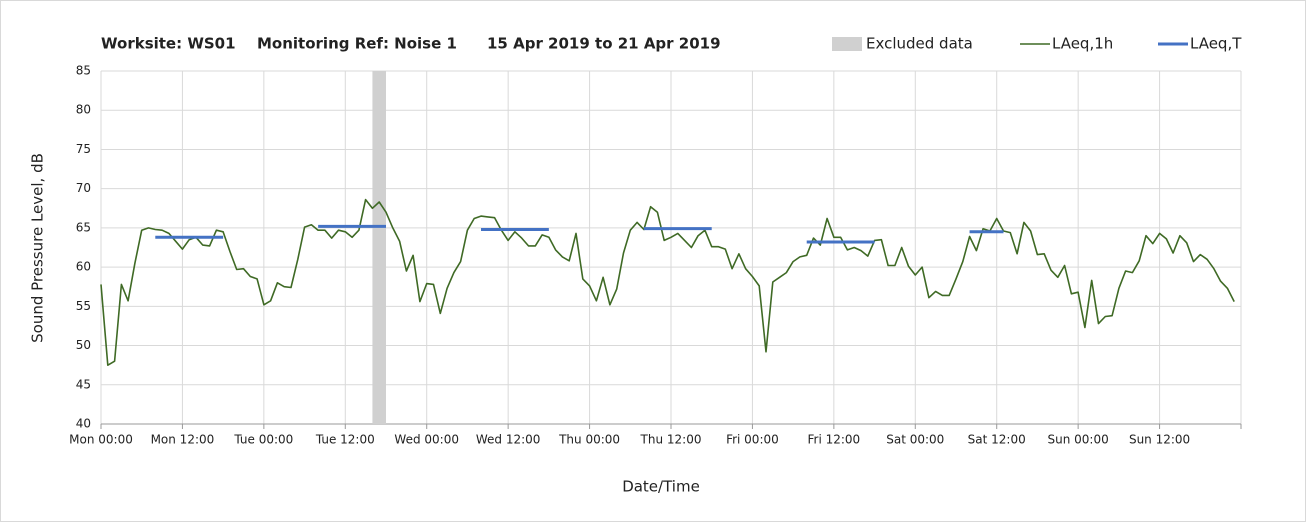  I want to click on y-tick-label: 75, so click(83, 149).